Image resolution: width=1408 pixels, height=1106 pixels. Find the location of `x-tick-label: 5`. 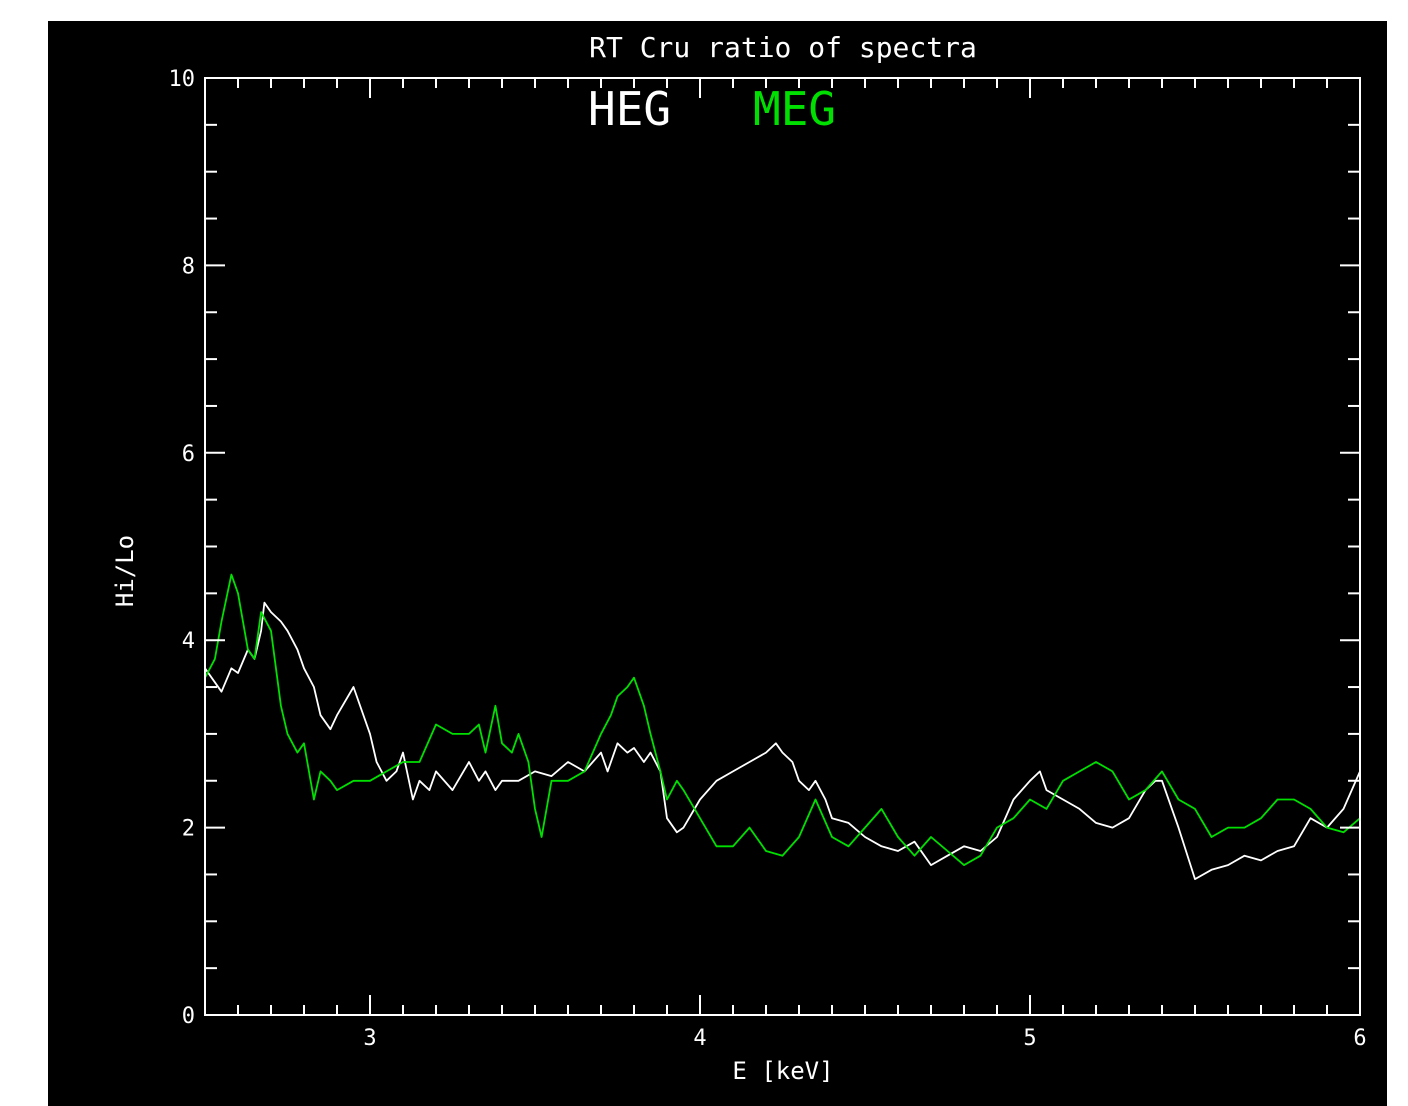

x-tick-label: 5 is located at coordinates (1029, 1038).